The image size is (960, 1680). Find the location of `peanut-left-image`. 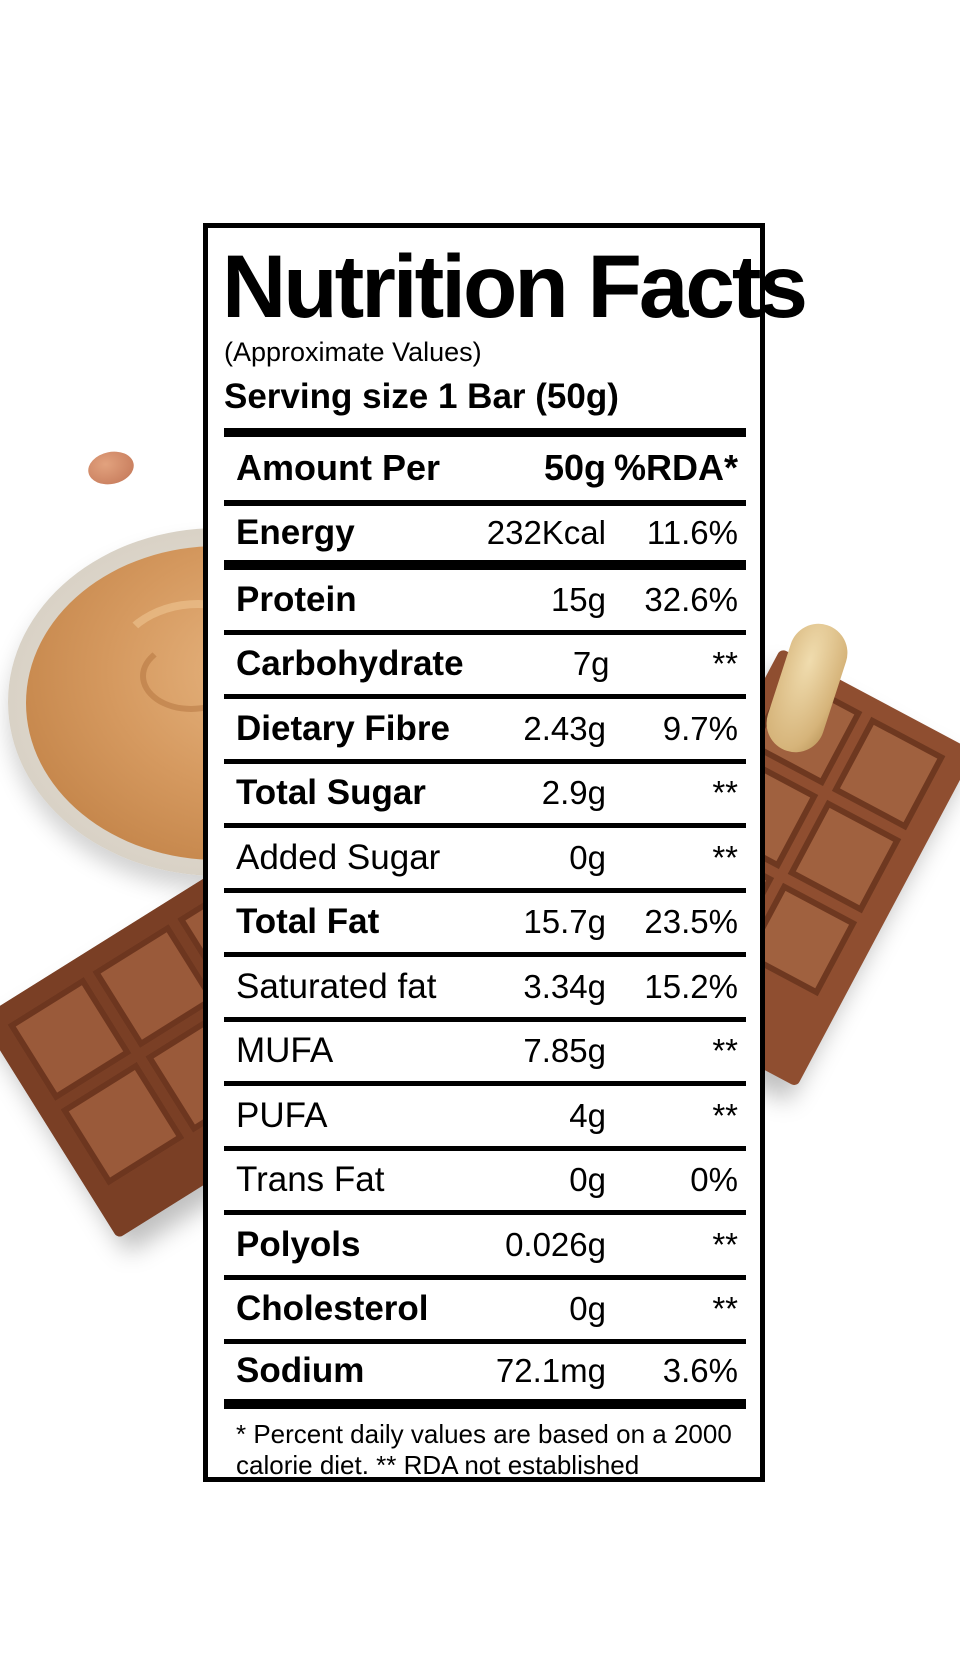

peanut-left-image is located at coordinates (111, 468).